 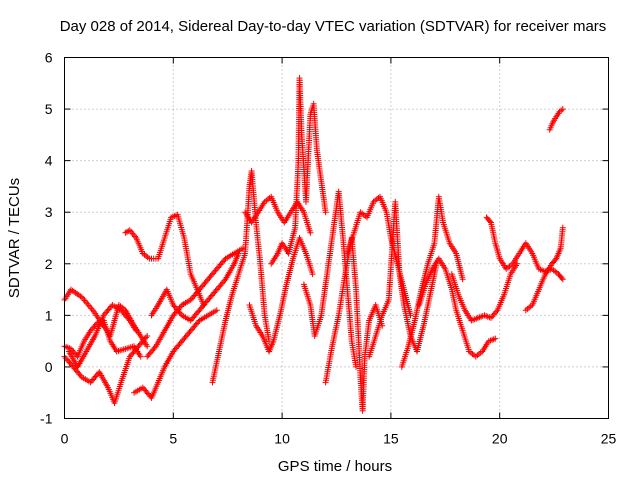 What do you see at coordinates (556, 119) in the screenshot?
I see `series-track-v` at bounding box center [556, 119].